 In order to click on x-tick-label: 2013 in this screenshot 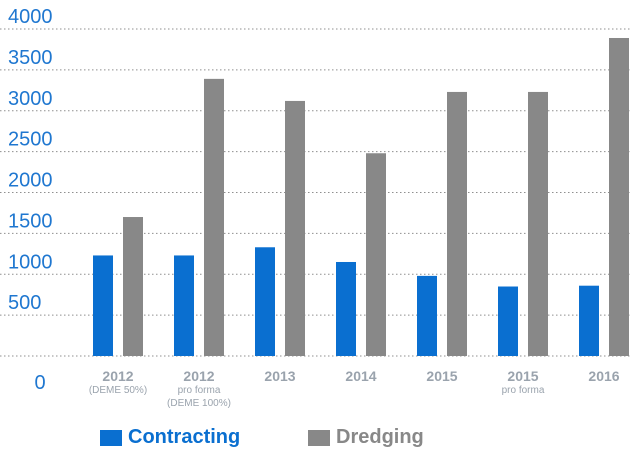, I will do `click(279, 376)`.